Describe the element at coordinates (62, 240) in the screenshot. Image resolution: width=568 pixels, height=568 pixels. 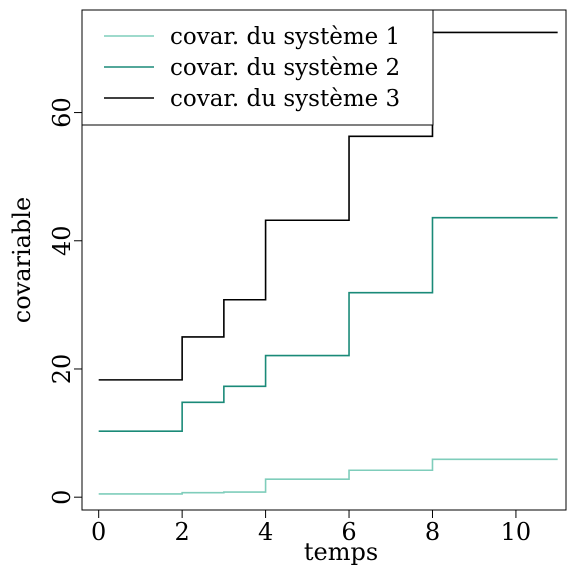
I see `y-tick-label: 40` at that location.